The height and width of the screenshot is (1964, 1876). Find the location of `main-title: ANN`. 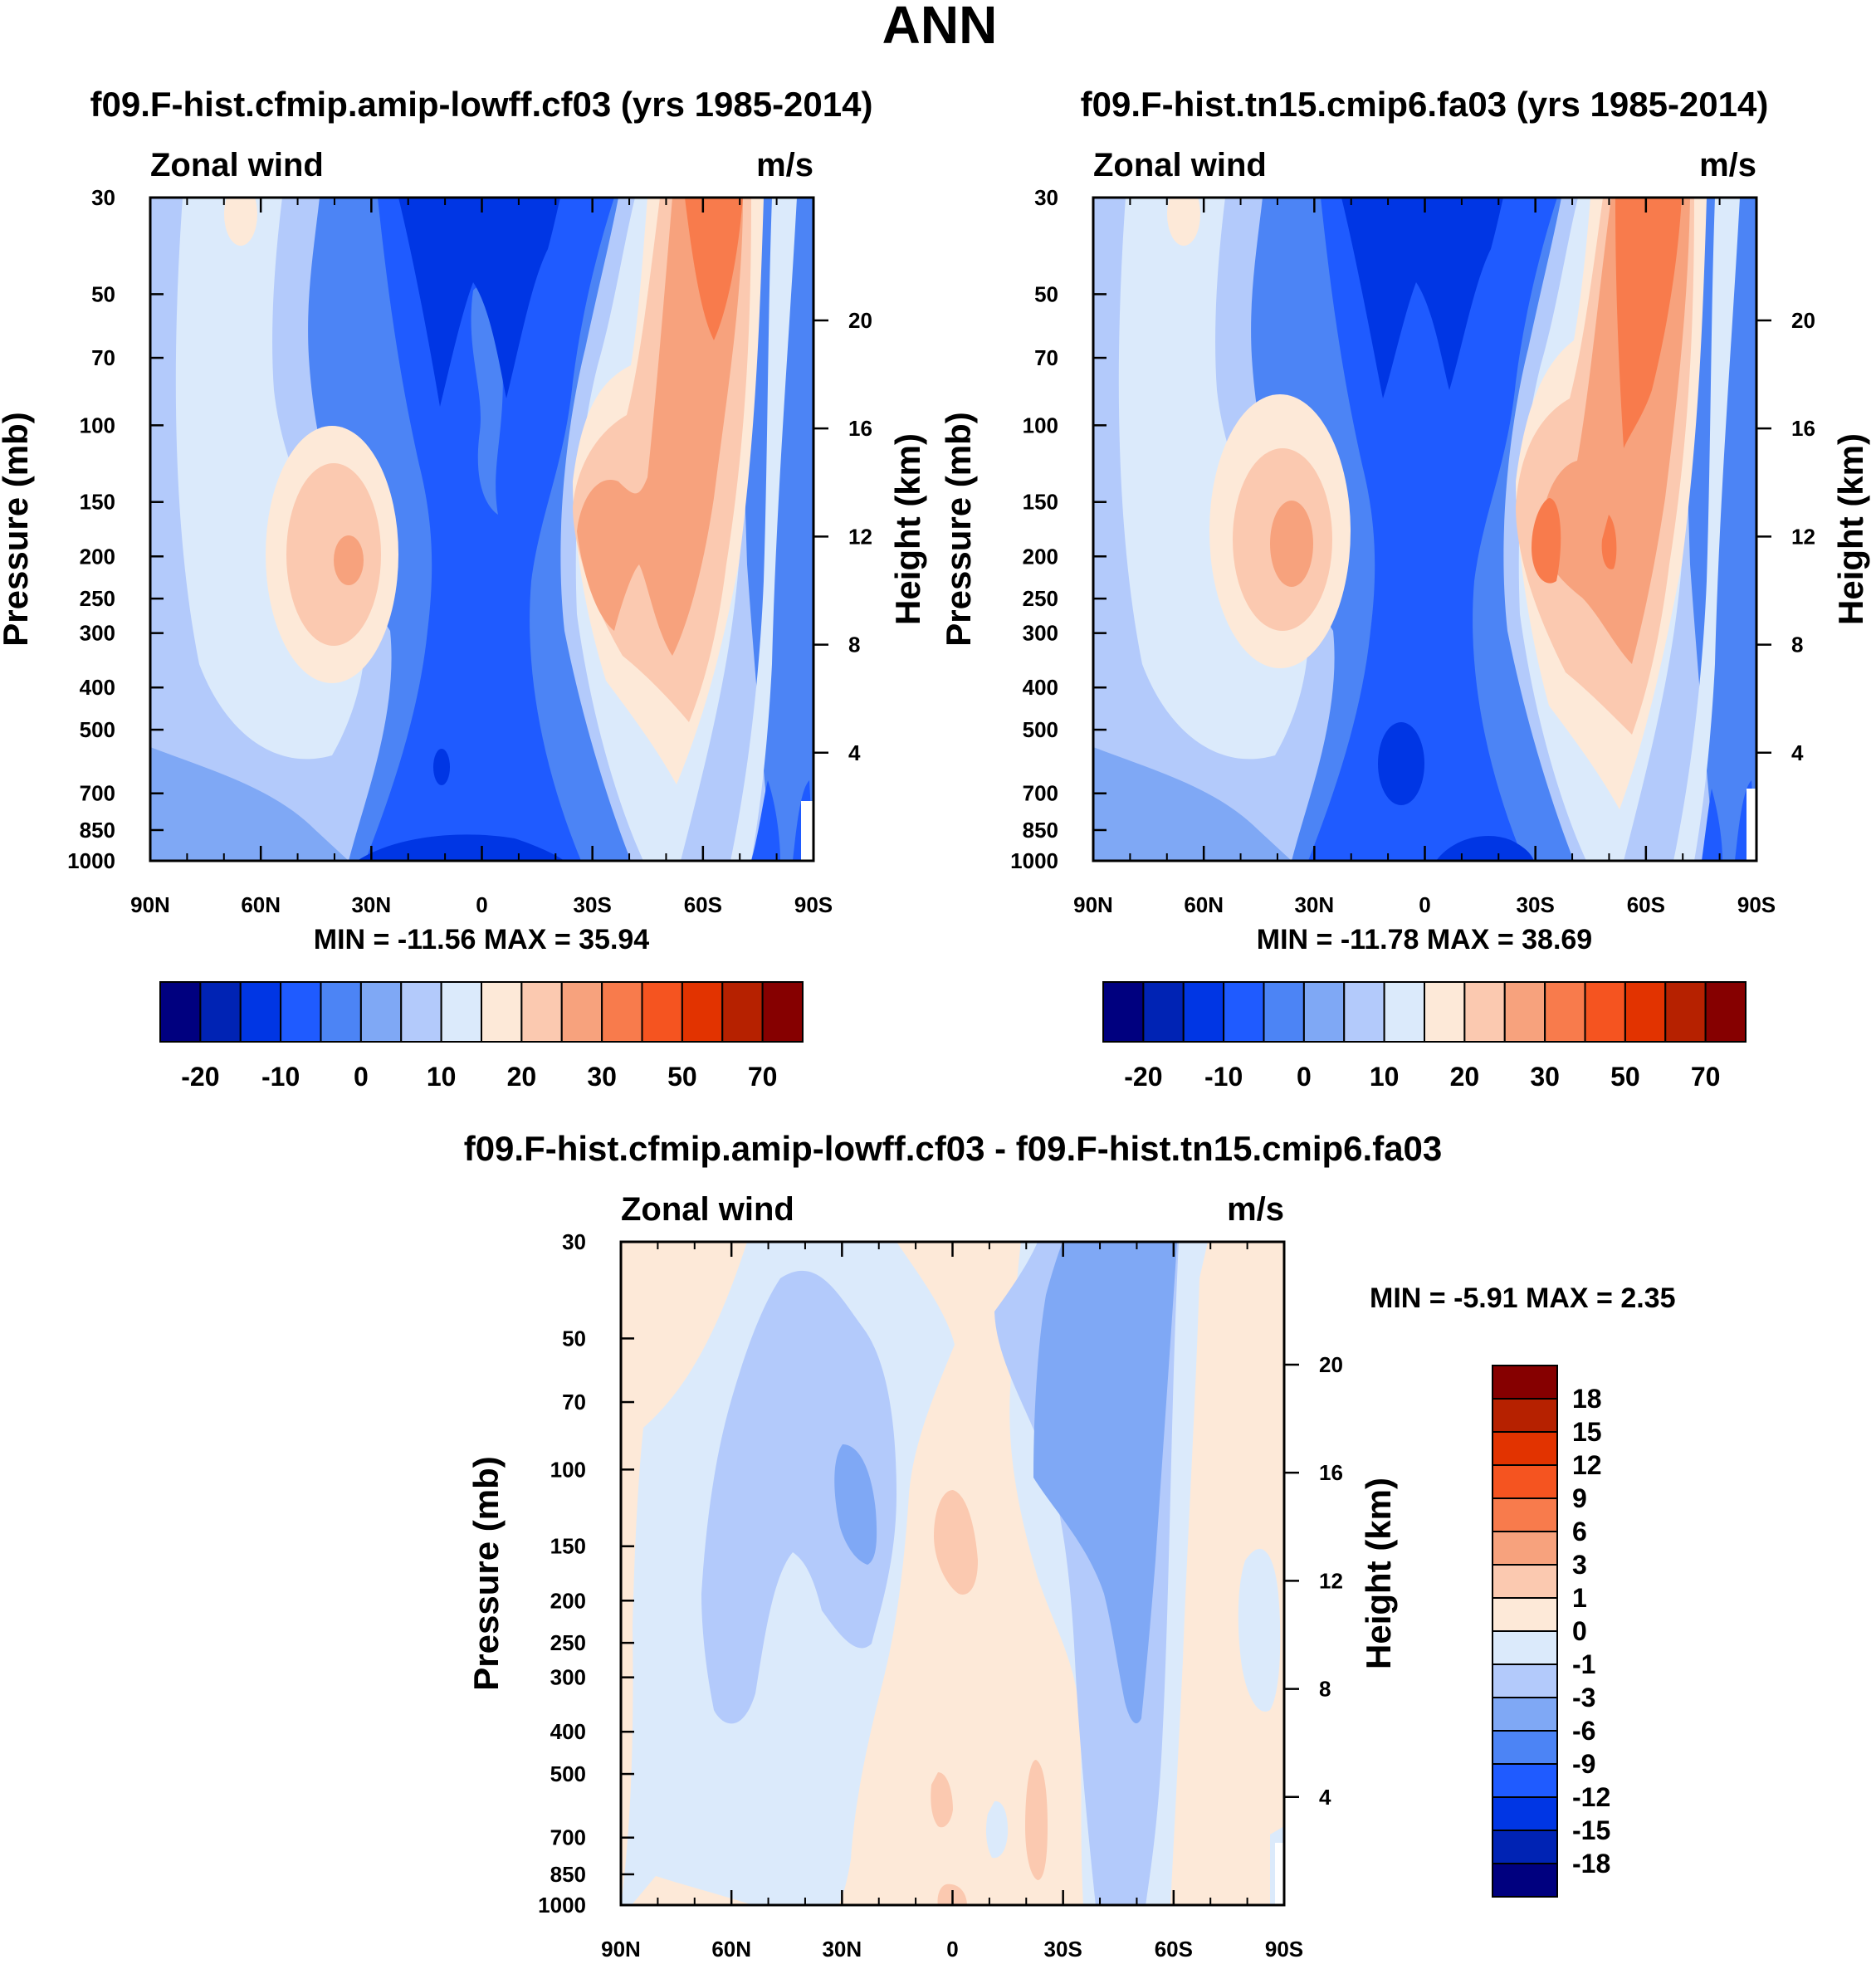

main-title: ANN is located at coordinates (940, 27).